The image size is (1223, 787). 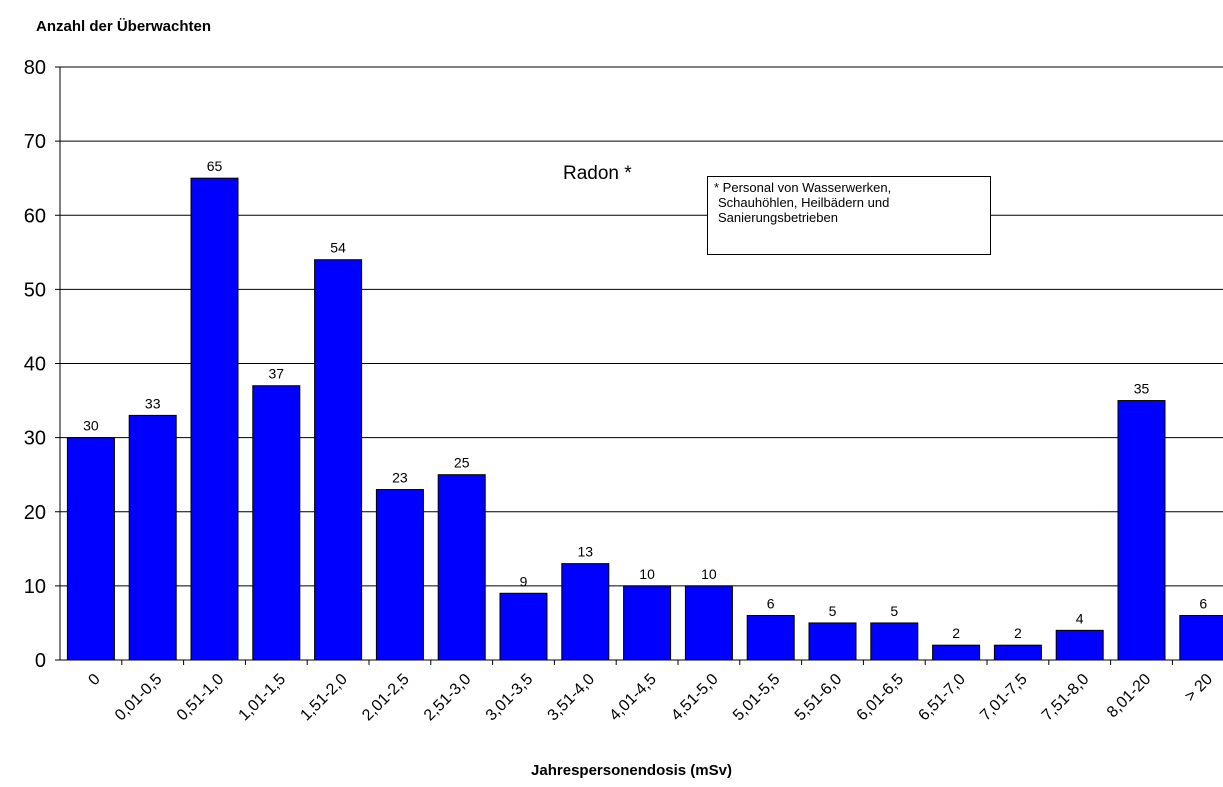 I want to click on x-tick-label: 1,01-1,5, so click(x=263, y=698).